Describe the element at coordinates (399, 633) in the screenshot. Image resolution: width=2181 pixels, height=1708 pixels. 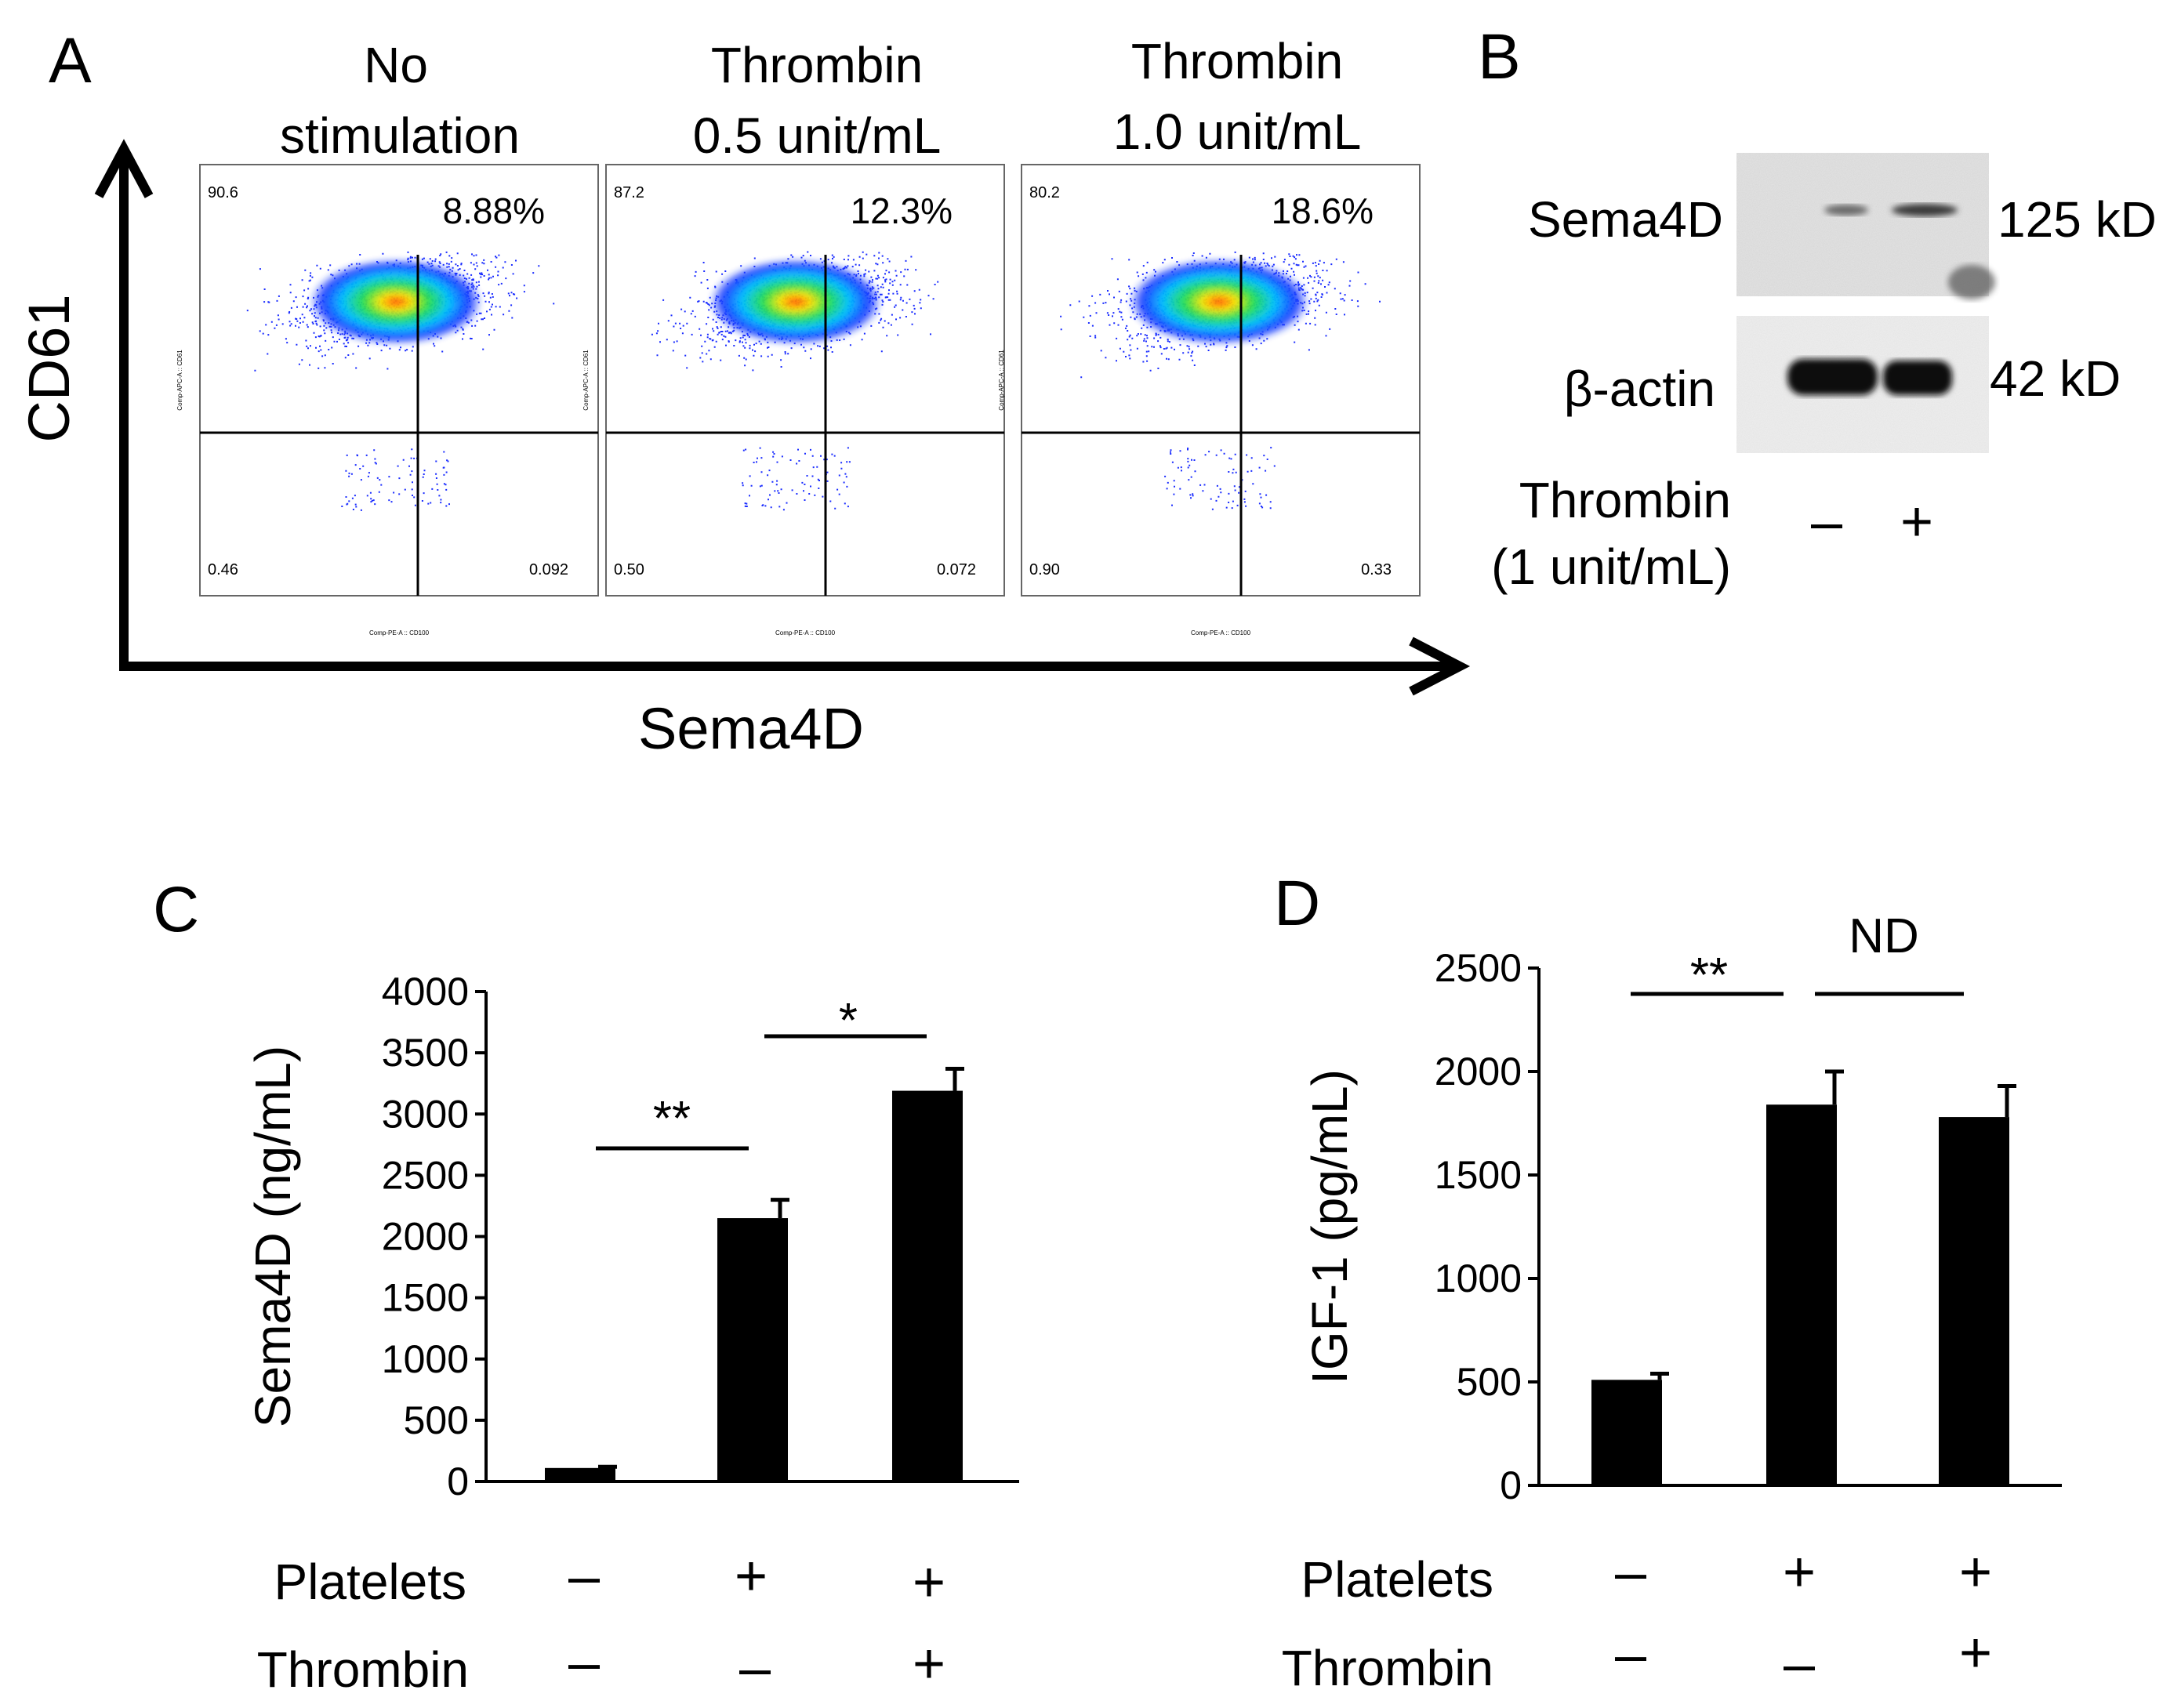
I see `plot1-x-label: Comp-PE-A :: CD100` at that location.